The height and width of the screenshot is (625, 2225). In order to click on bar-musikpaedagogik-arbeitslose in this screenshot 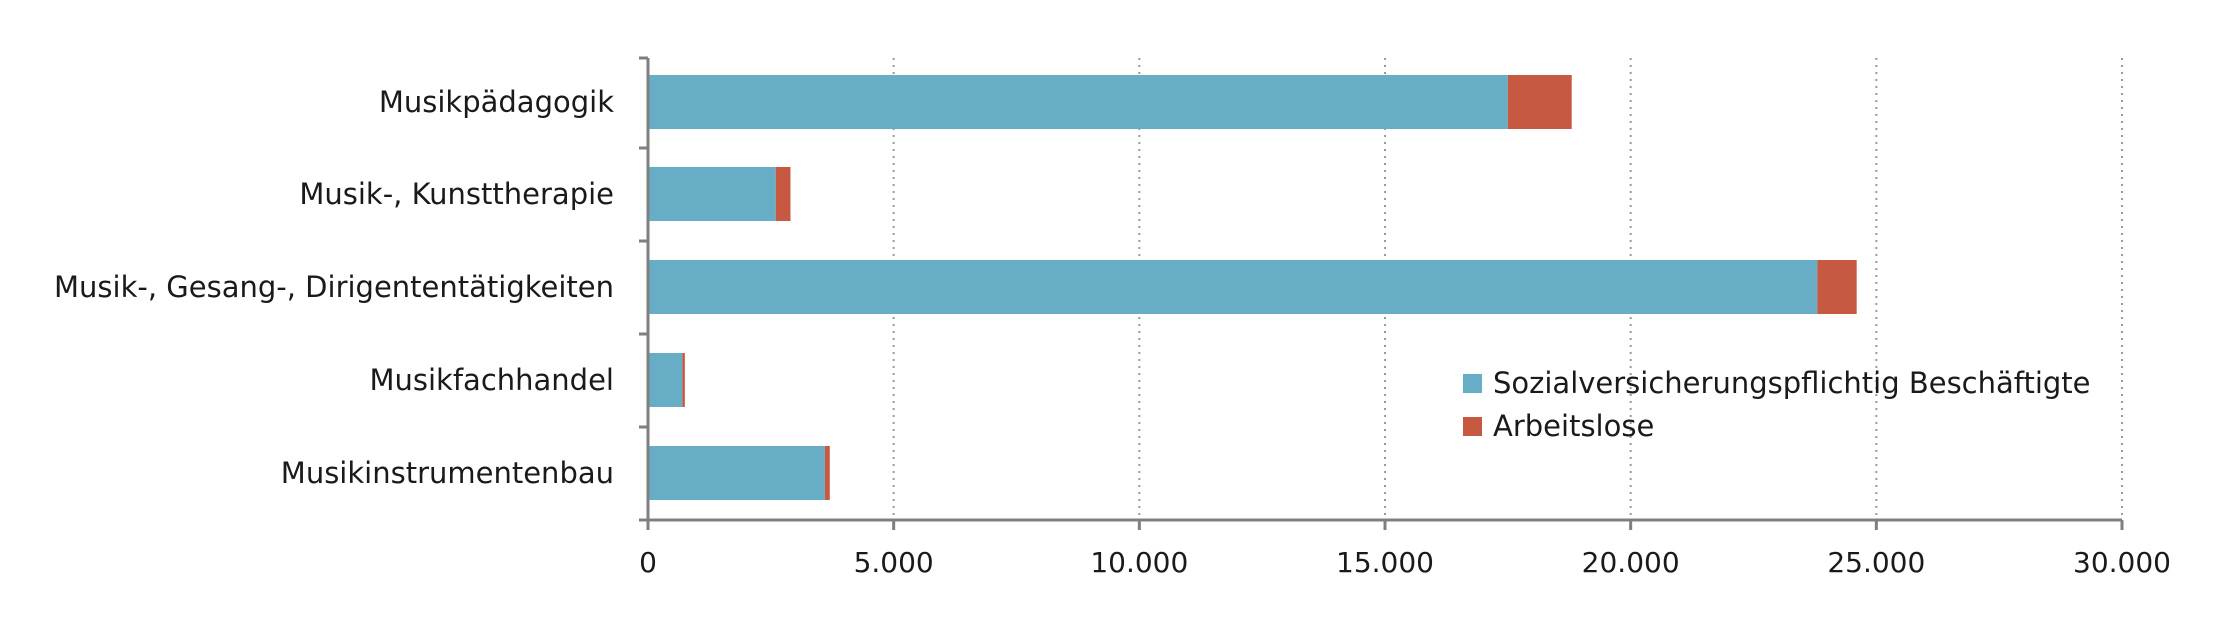, I will do `click(1539, 102)`.